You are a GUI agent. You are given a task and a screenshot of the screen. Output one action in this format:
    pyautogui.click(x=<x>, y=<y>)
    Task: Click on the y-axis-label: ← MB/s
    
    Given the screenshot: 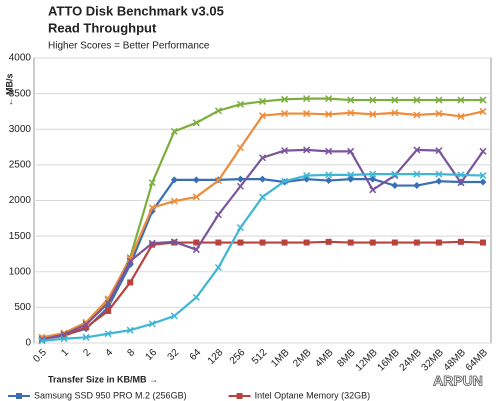 What is the action you would take?
    pyautogui.click(x=9, y=89)
    